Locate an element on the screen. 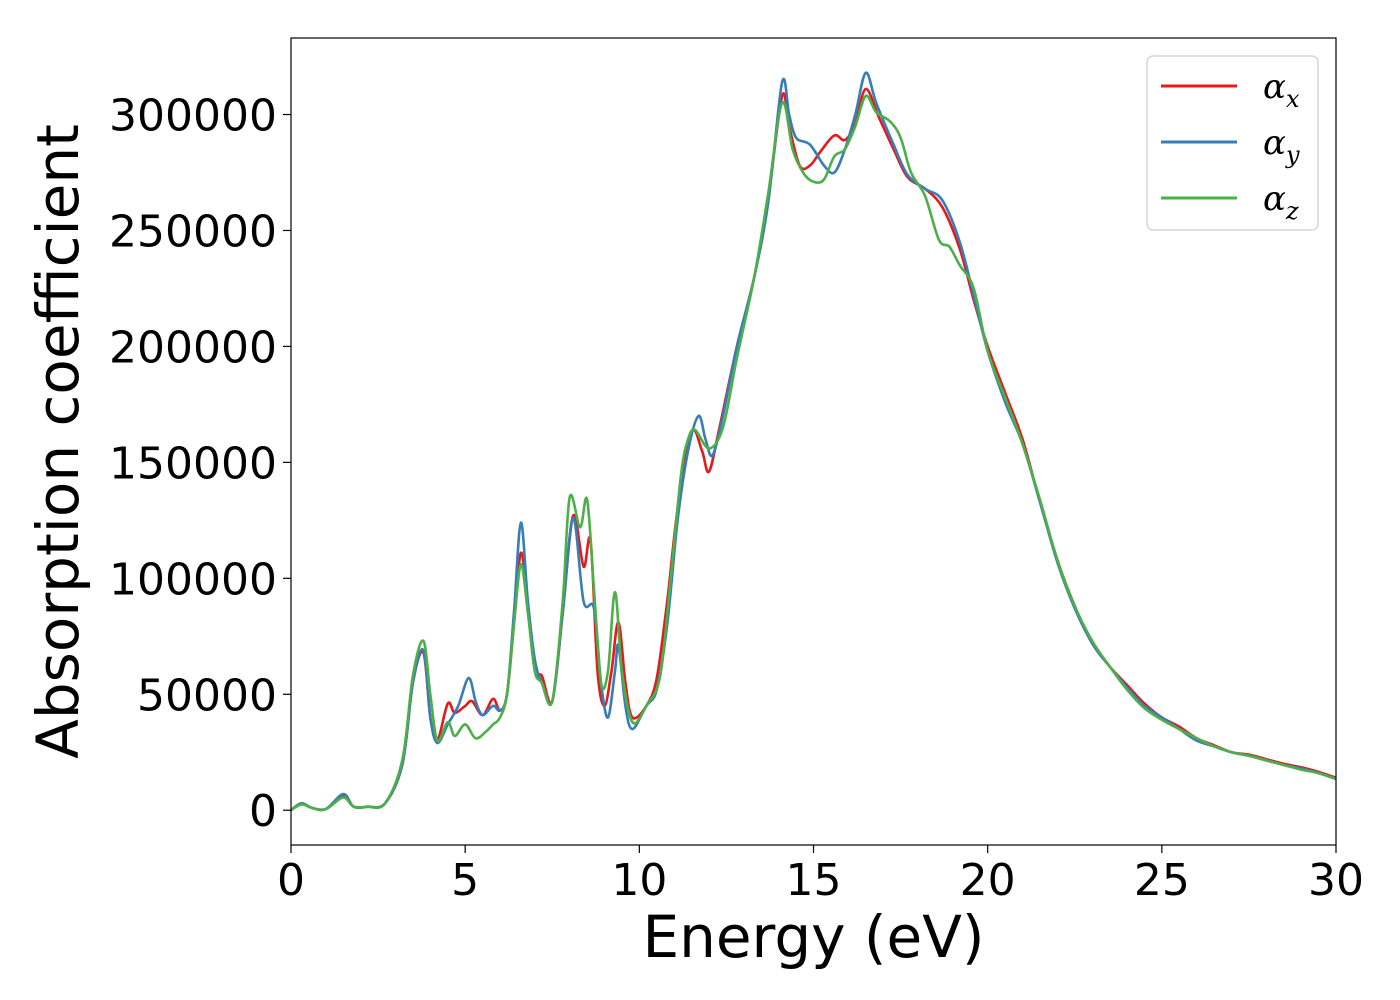 Image resolution: width=1400 pixels, height=1000 pixels. legend: αx αy αz is located at coordinates (1232, 143).